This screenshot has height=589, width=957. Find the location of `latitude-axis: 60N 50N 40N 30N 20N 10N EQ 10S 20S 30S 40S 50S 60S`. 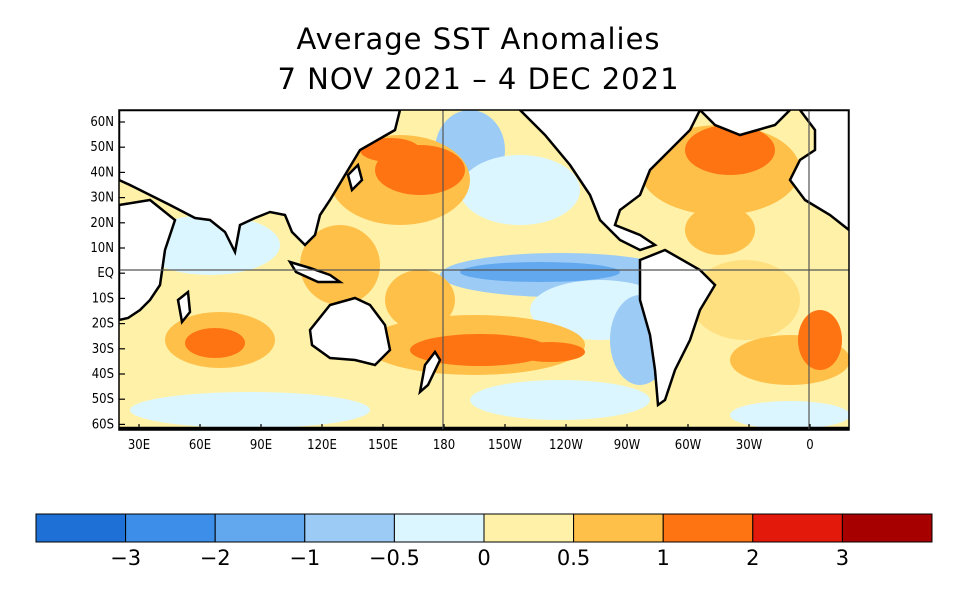

latitude-axis: 60N 50N 40N 30N 20N 10N EQ 10S 20S 30S 40S 50S 60S is located at coordinates (107, 273).